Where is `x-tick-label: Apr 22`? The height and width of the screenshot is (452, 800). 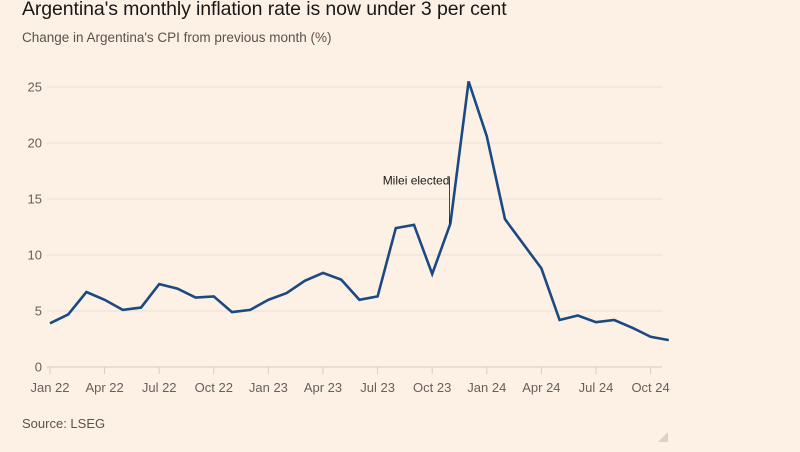
x-tick-label: Apr 22 is located at coordinates (104, 387).